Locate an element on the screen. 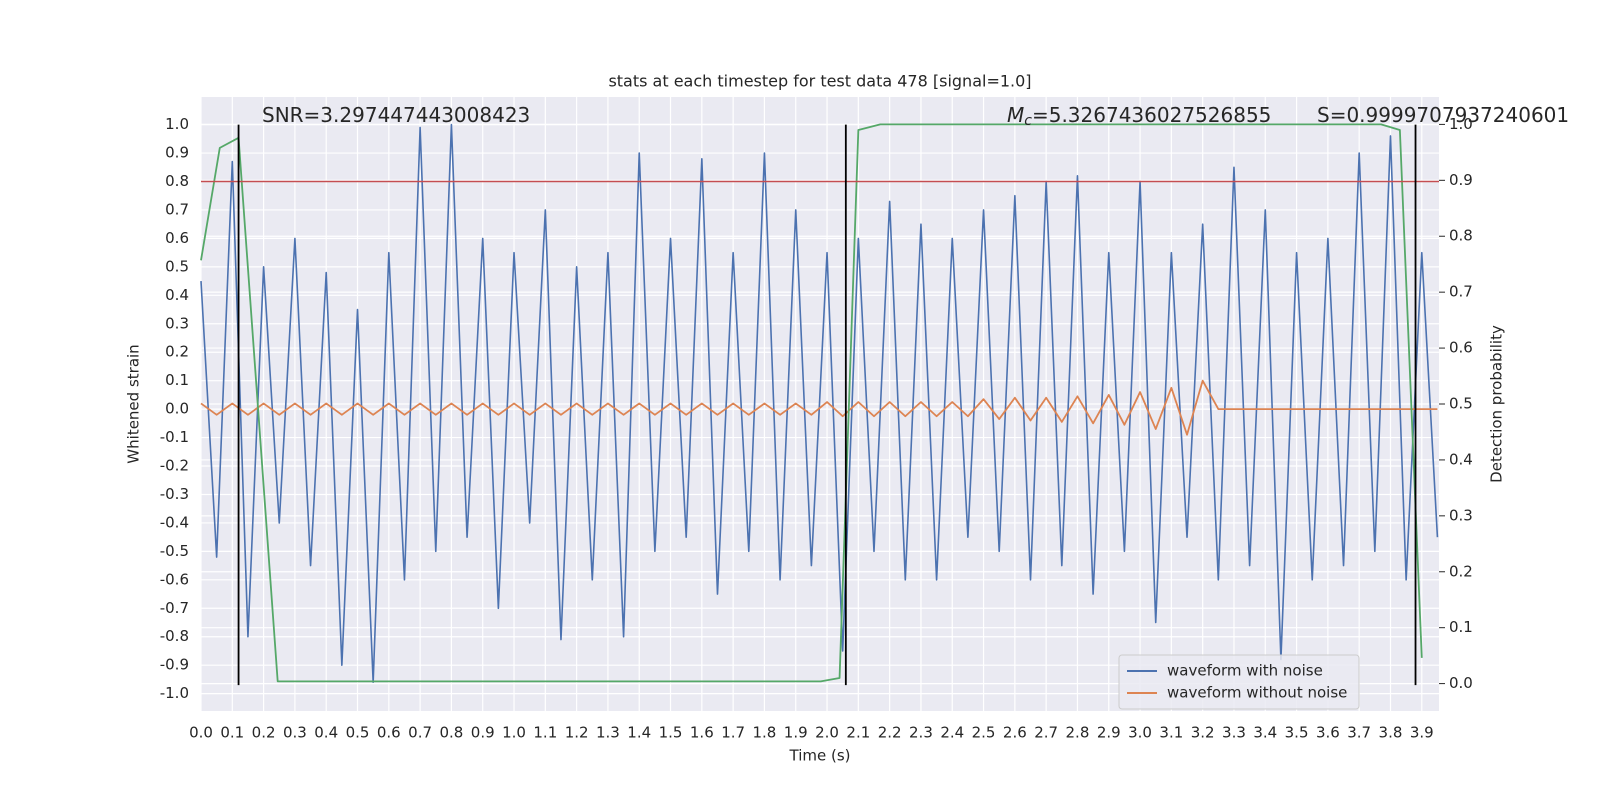 Image resolution: width=1600 pixels, height=800 pixels. annotation-text: SNR=3.297447443008423 is located at coordinates (396, 115).